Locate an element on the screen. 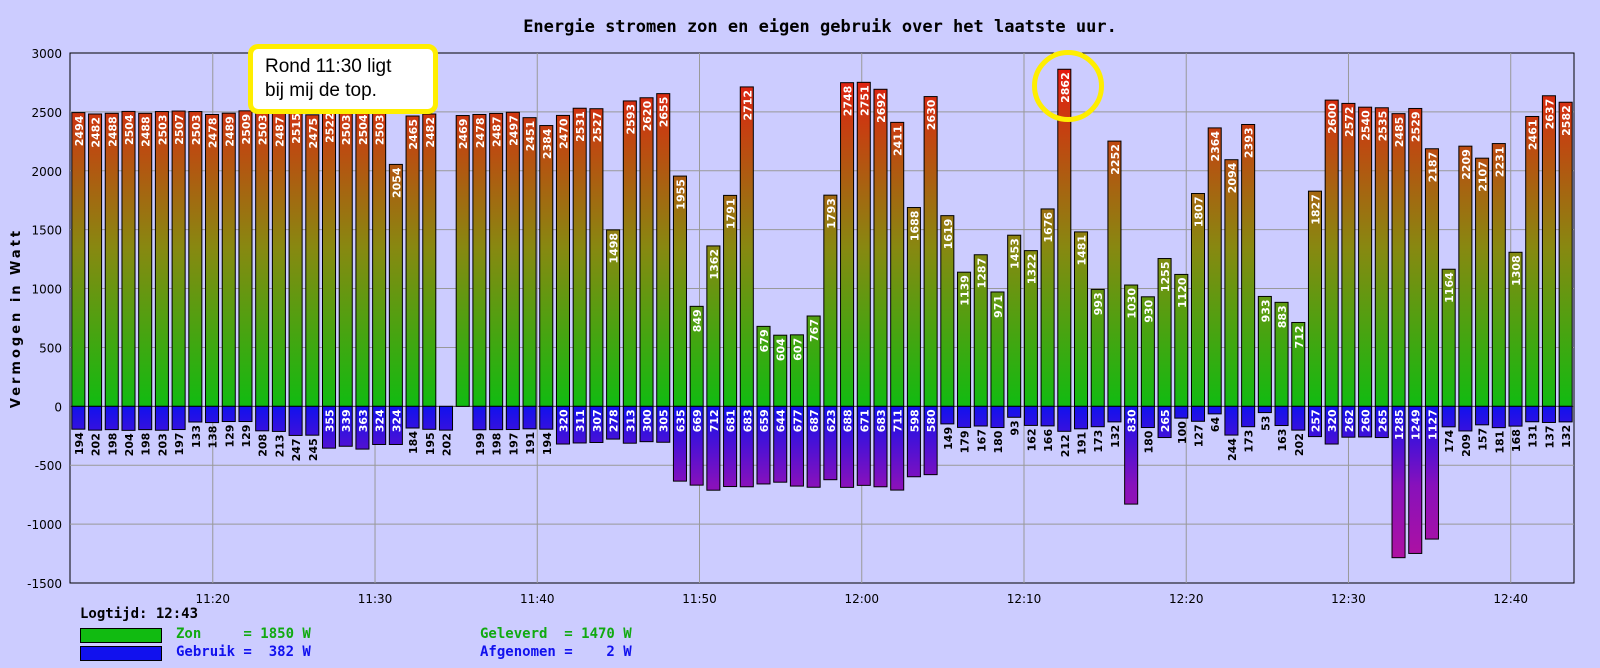 The width and height of the screenshot is (1600, 668). bar-label-zon: 2529 is located at coordinates (1416, 126).